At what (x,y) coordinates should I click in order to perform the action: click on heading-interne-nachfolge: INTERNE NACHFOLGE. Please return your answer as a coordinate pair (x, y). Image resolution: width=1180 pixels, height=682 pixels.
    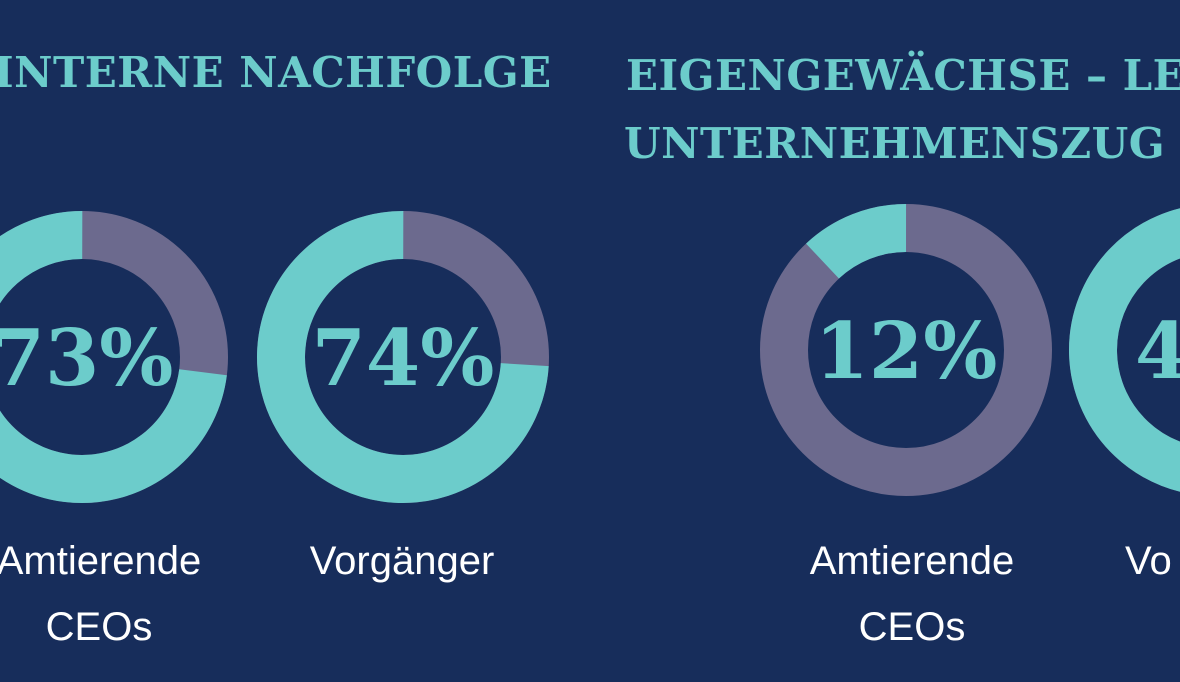
    Looking at the image, I should click on (276, 72).